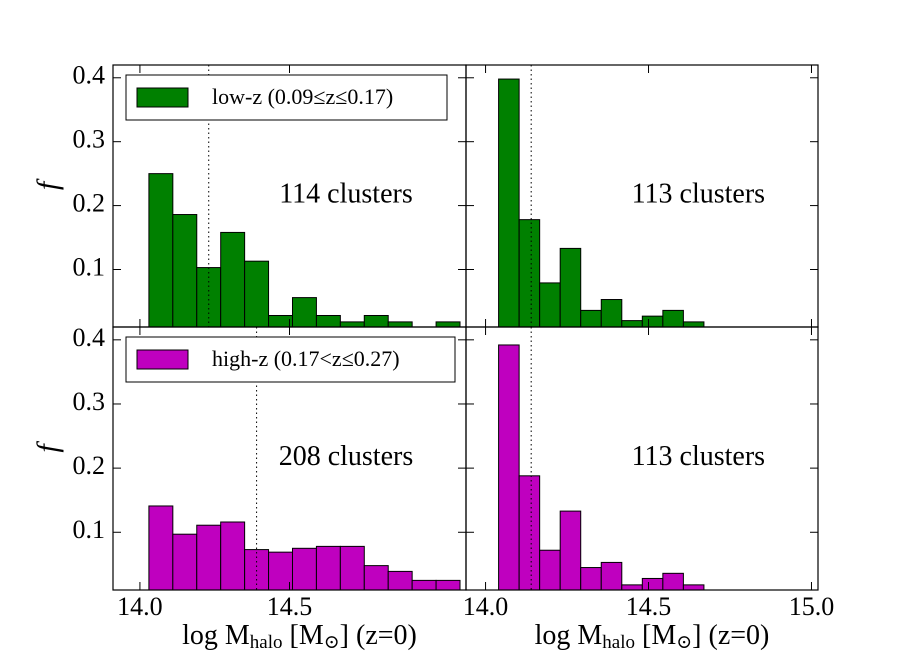  I want to click on x-tick-label: 15.0, so click(812, 606).